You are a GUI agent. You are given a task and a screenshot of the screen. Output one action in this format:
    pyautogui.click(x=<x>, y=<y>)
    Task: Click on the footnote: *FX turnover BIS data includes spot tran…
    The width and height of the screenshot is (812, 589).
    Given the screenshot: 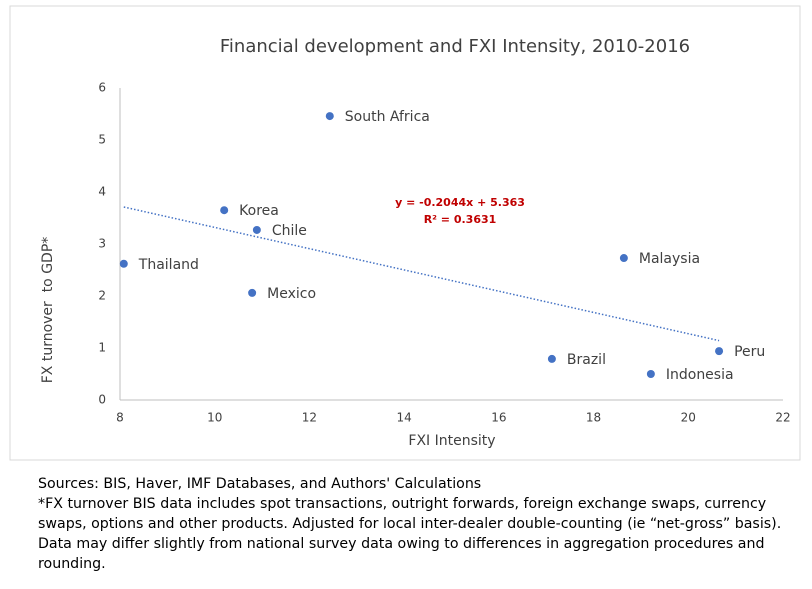 What is the action you would take?
    pyautogui.click(x=410, y=534)
    